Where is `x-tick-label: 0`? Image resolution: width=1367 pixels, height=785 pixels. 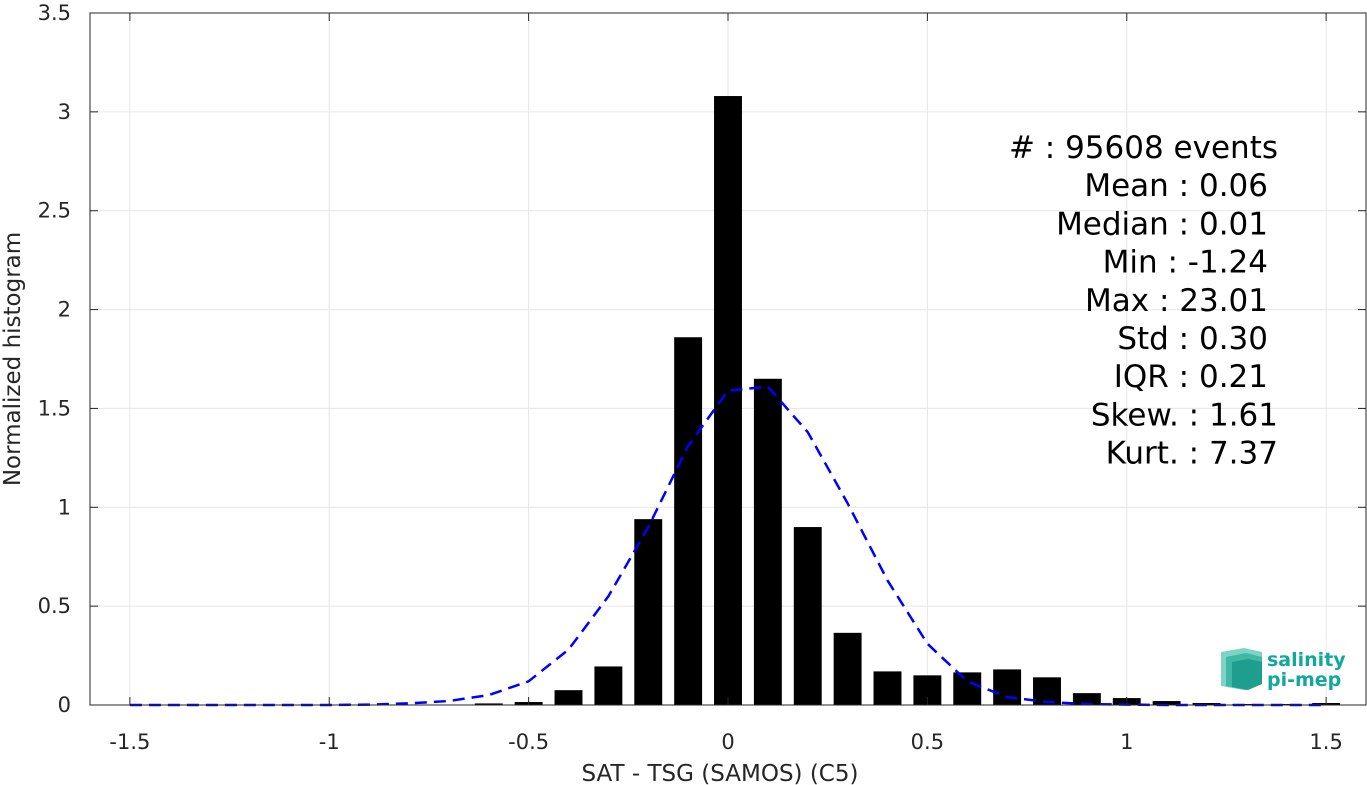
x-tick-label: 0 is located at coordinates (727, 742).